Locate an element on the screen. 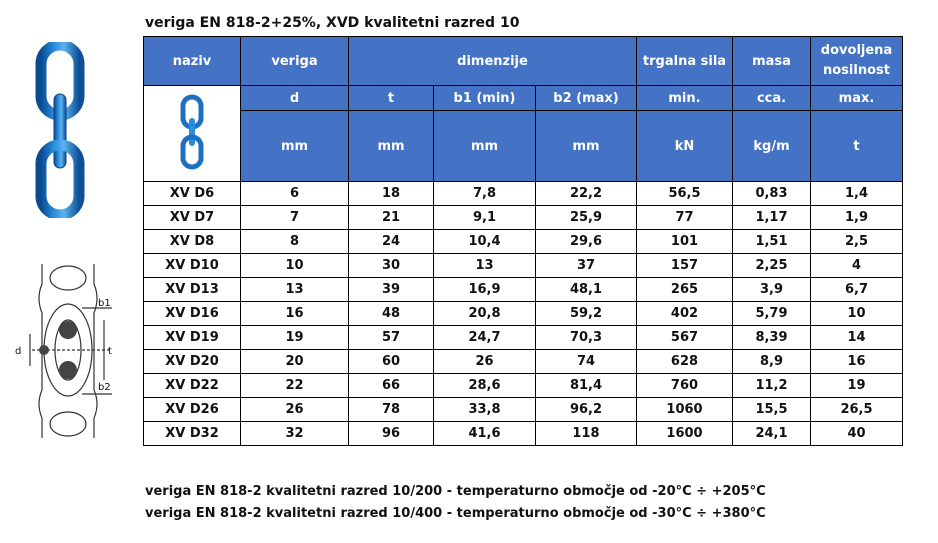 The image size is (938, 543). table-row: XV D20 20 60 26 74 628 8,9 16 is located at coordinates (523, 361).